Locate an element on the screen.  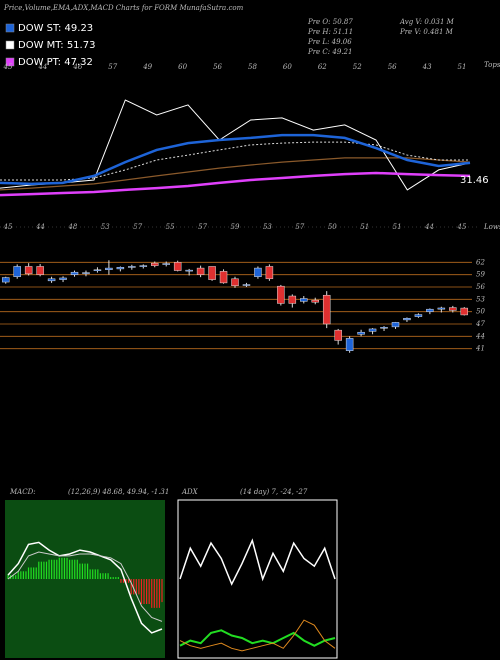
annotation: 31.46 is located at coordinates (474, 180).